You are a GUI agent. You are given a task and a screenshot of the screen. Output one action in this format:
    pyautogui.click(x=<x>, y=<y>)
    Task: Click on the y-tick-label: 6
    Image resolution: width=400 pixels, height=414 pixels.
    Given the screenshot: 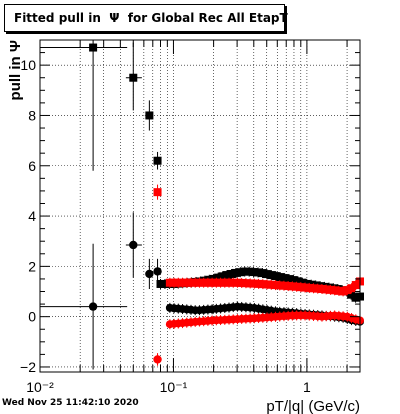 What is the action you would take?
    pyautogui.click(x=32, y=166)
    